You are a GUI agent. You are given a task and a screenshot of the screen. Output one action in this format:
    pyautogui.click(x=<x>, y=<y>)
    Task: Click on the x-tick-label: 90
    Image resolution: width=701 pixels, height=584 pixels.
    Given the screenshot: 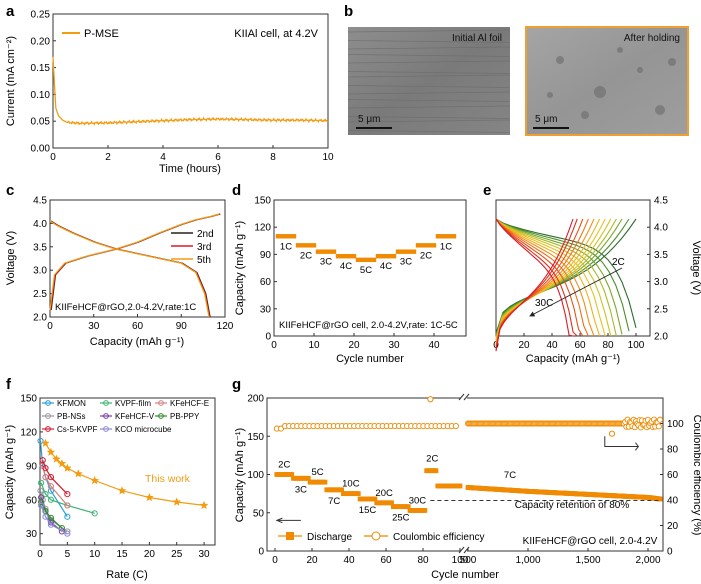 What is the action you would take?
    pyautogui.click(x=182, y=326)
    